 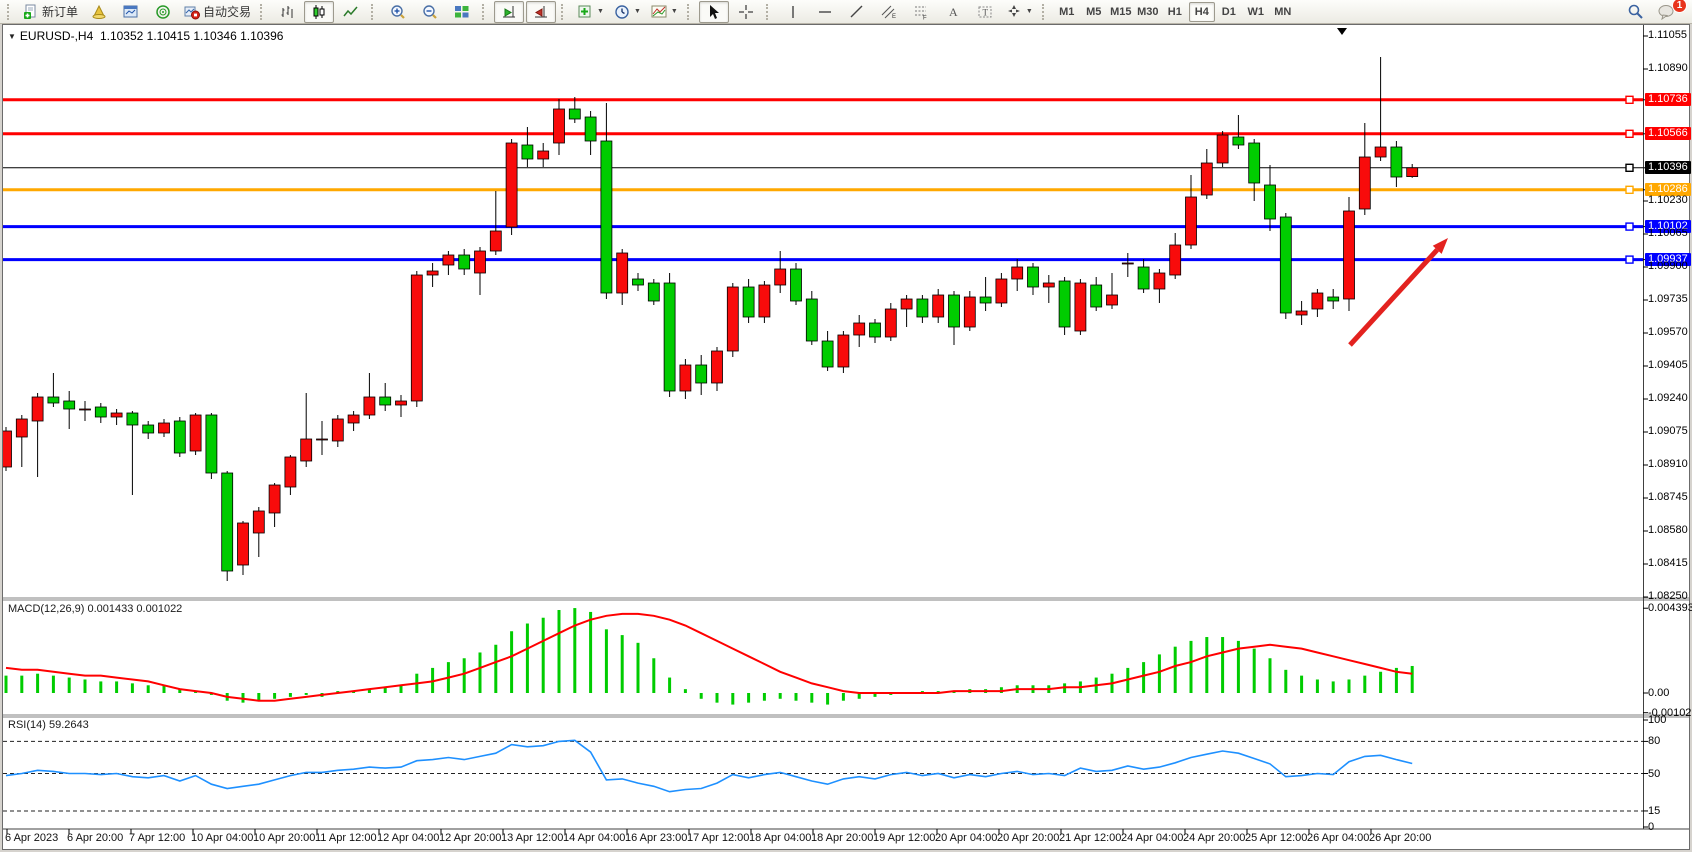 I want to click on timeframe-button-m1: M1, so click(x=1067, y=12).